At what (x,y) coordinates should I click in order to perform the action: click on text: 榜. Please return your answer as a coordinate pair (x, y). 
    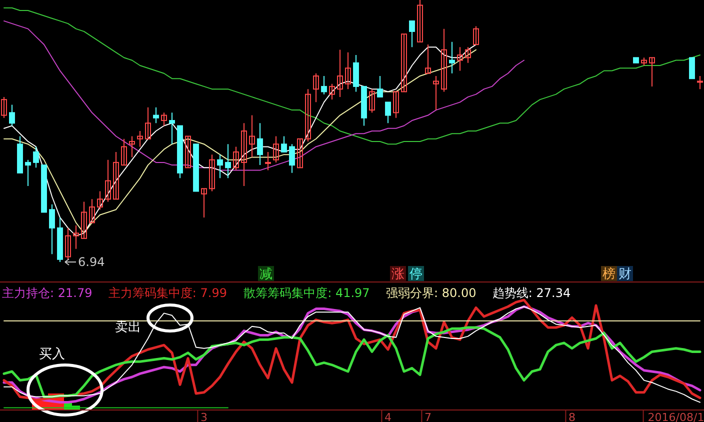
    Looking at the image, I should click on (609, 274).